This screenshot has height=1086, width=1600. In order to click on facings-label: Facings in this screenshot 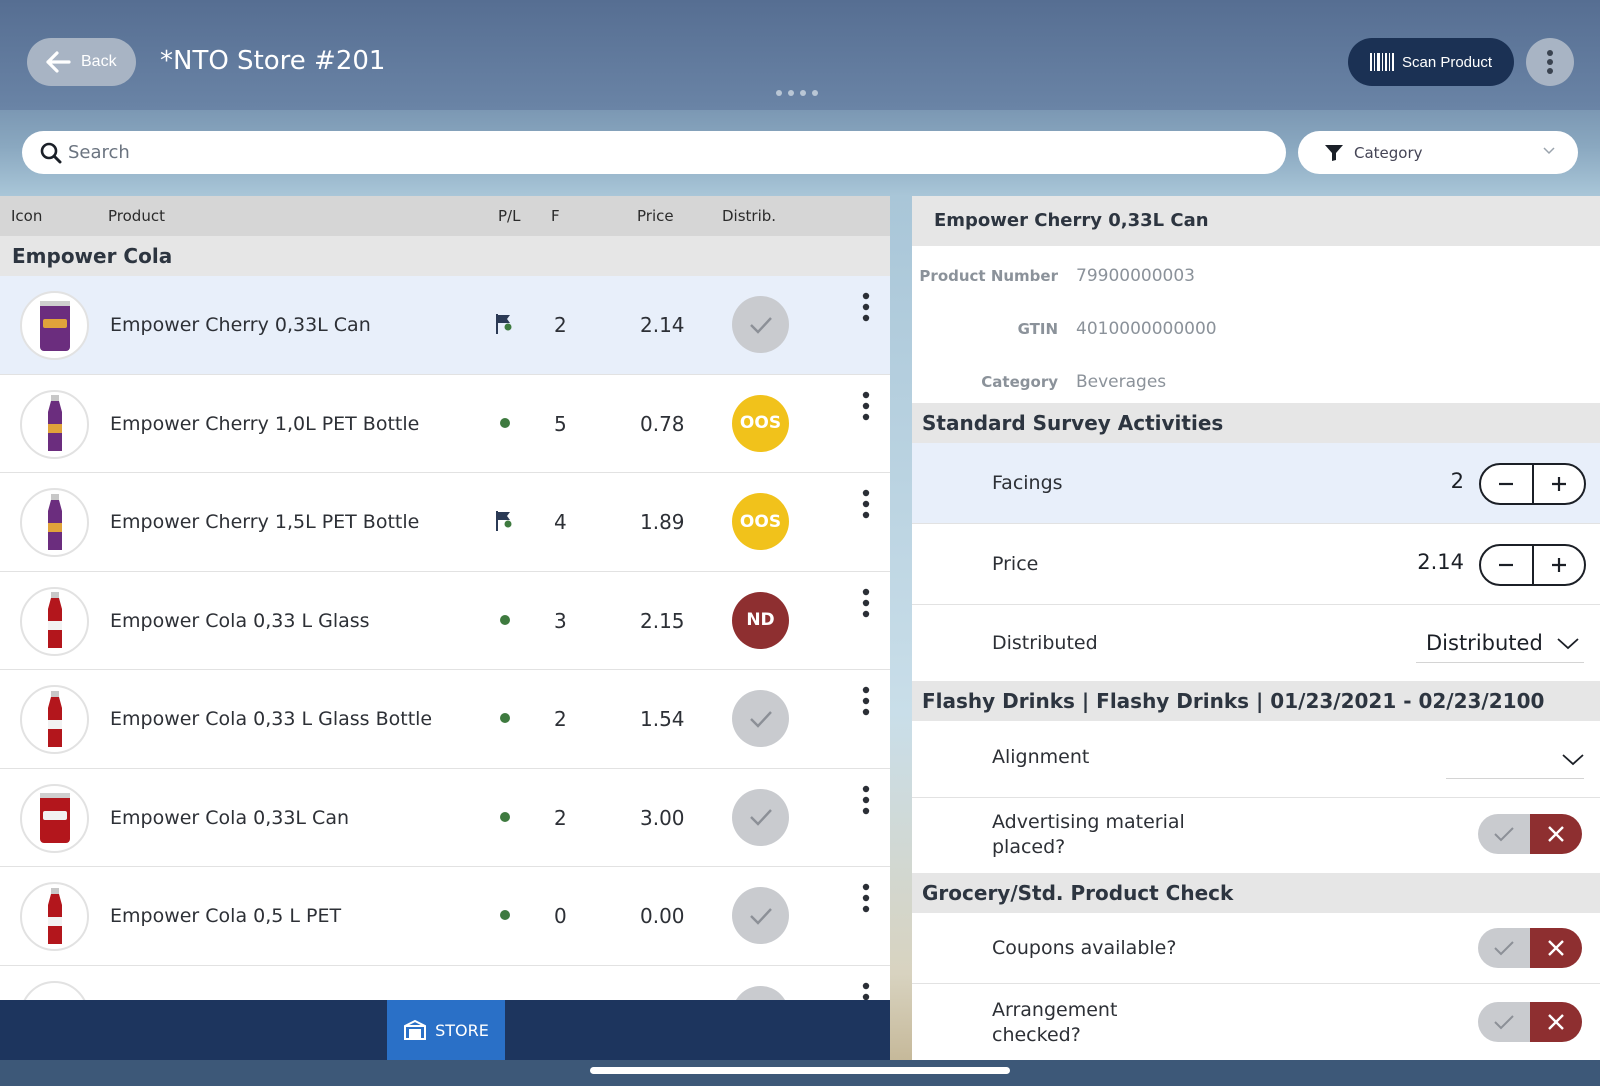, I will do `click(1027, 483)`.